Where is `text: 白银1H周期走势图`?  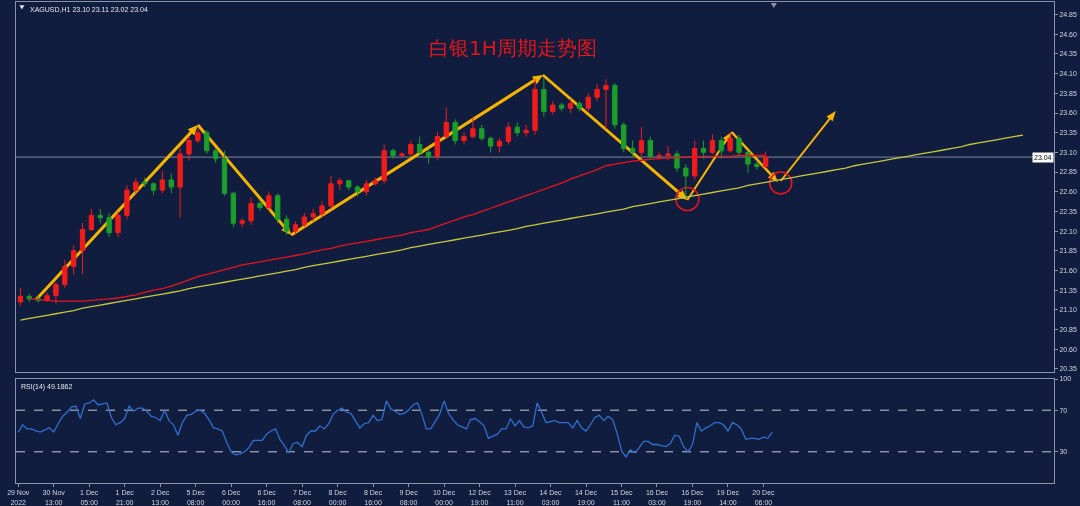
text: 白银1H周期走势图 is located at coordinates (513, 48).